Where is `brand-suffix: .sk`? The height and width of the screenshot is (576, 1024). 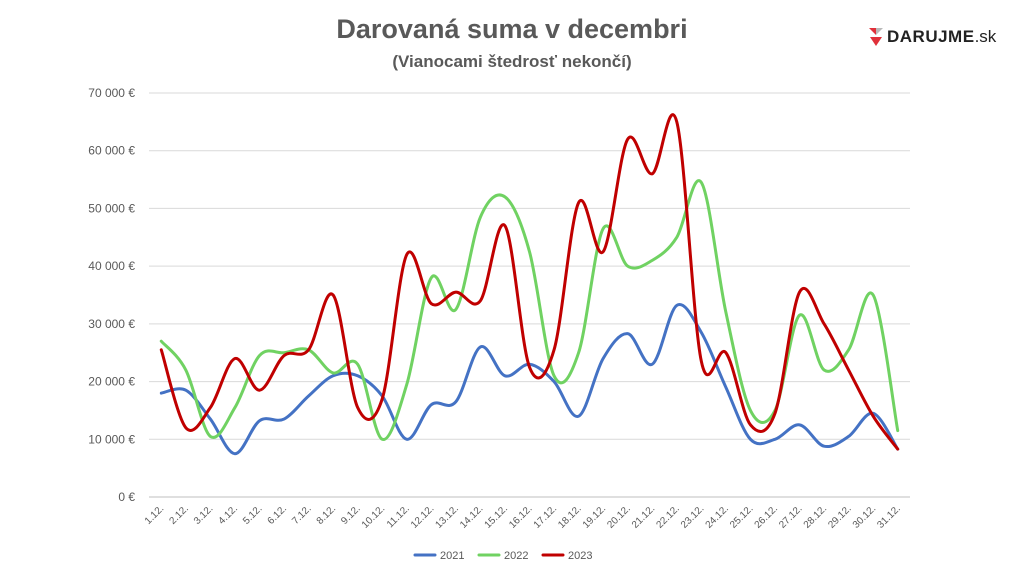
brand-suffix: .sk is located at coordinates (985, 36).